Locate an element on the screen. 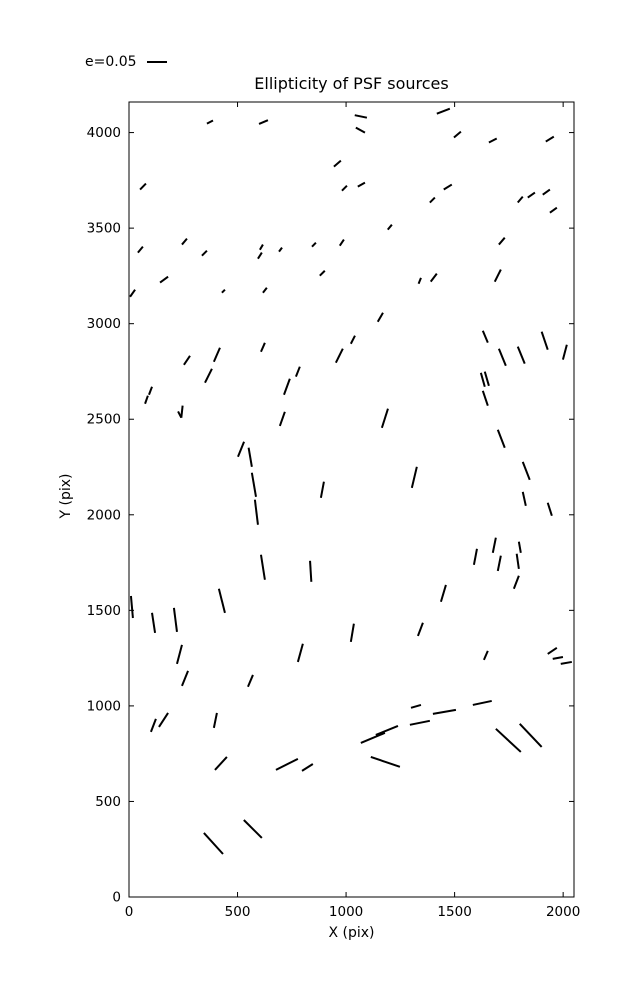  x-tick-label: 0 is located at coordinates (129, 912).